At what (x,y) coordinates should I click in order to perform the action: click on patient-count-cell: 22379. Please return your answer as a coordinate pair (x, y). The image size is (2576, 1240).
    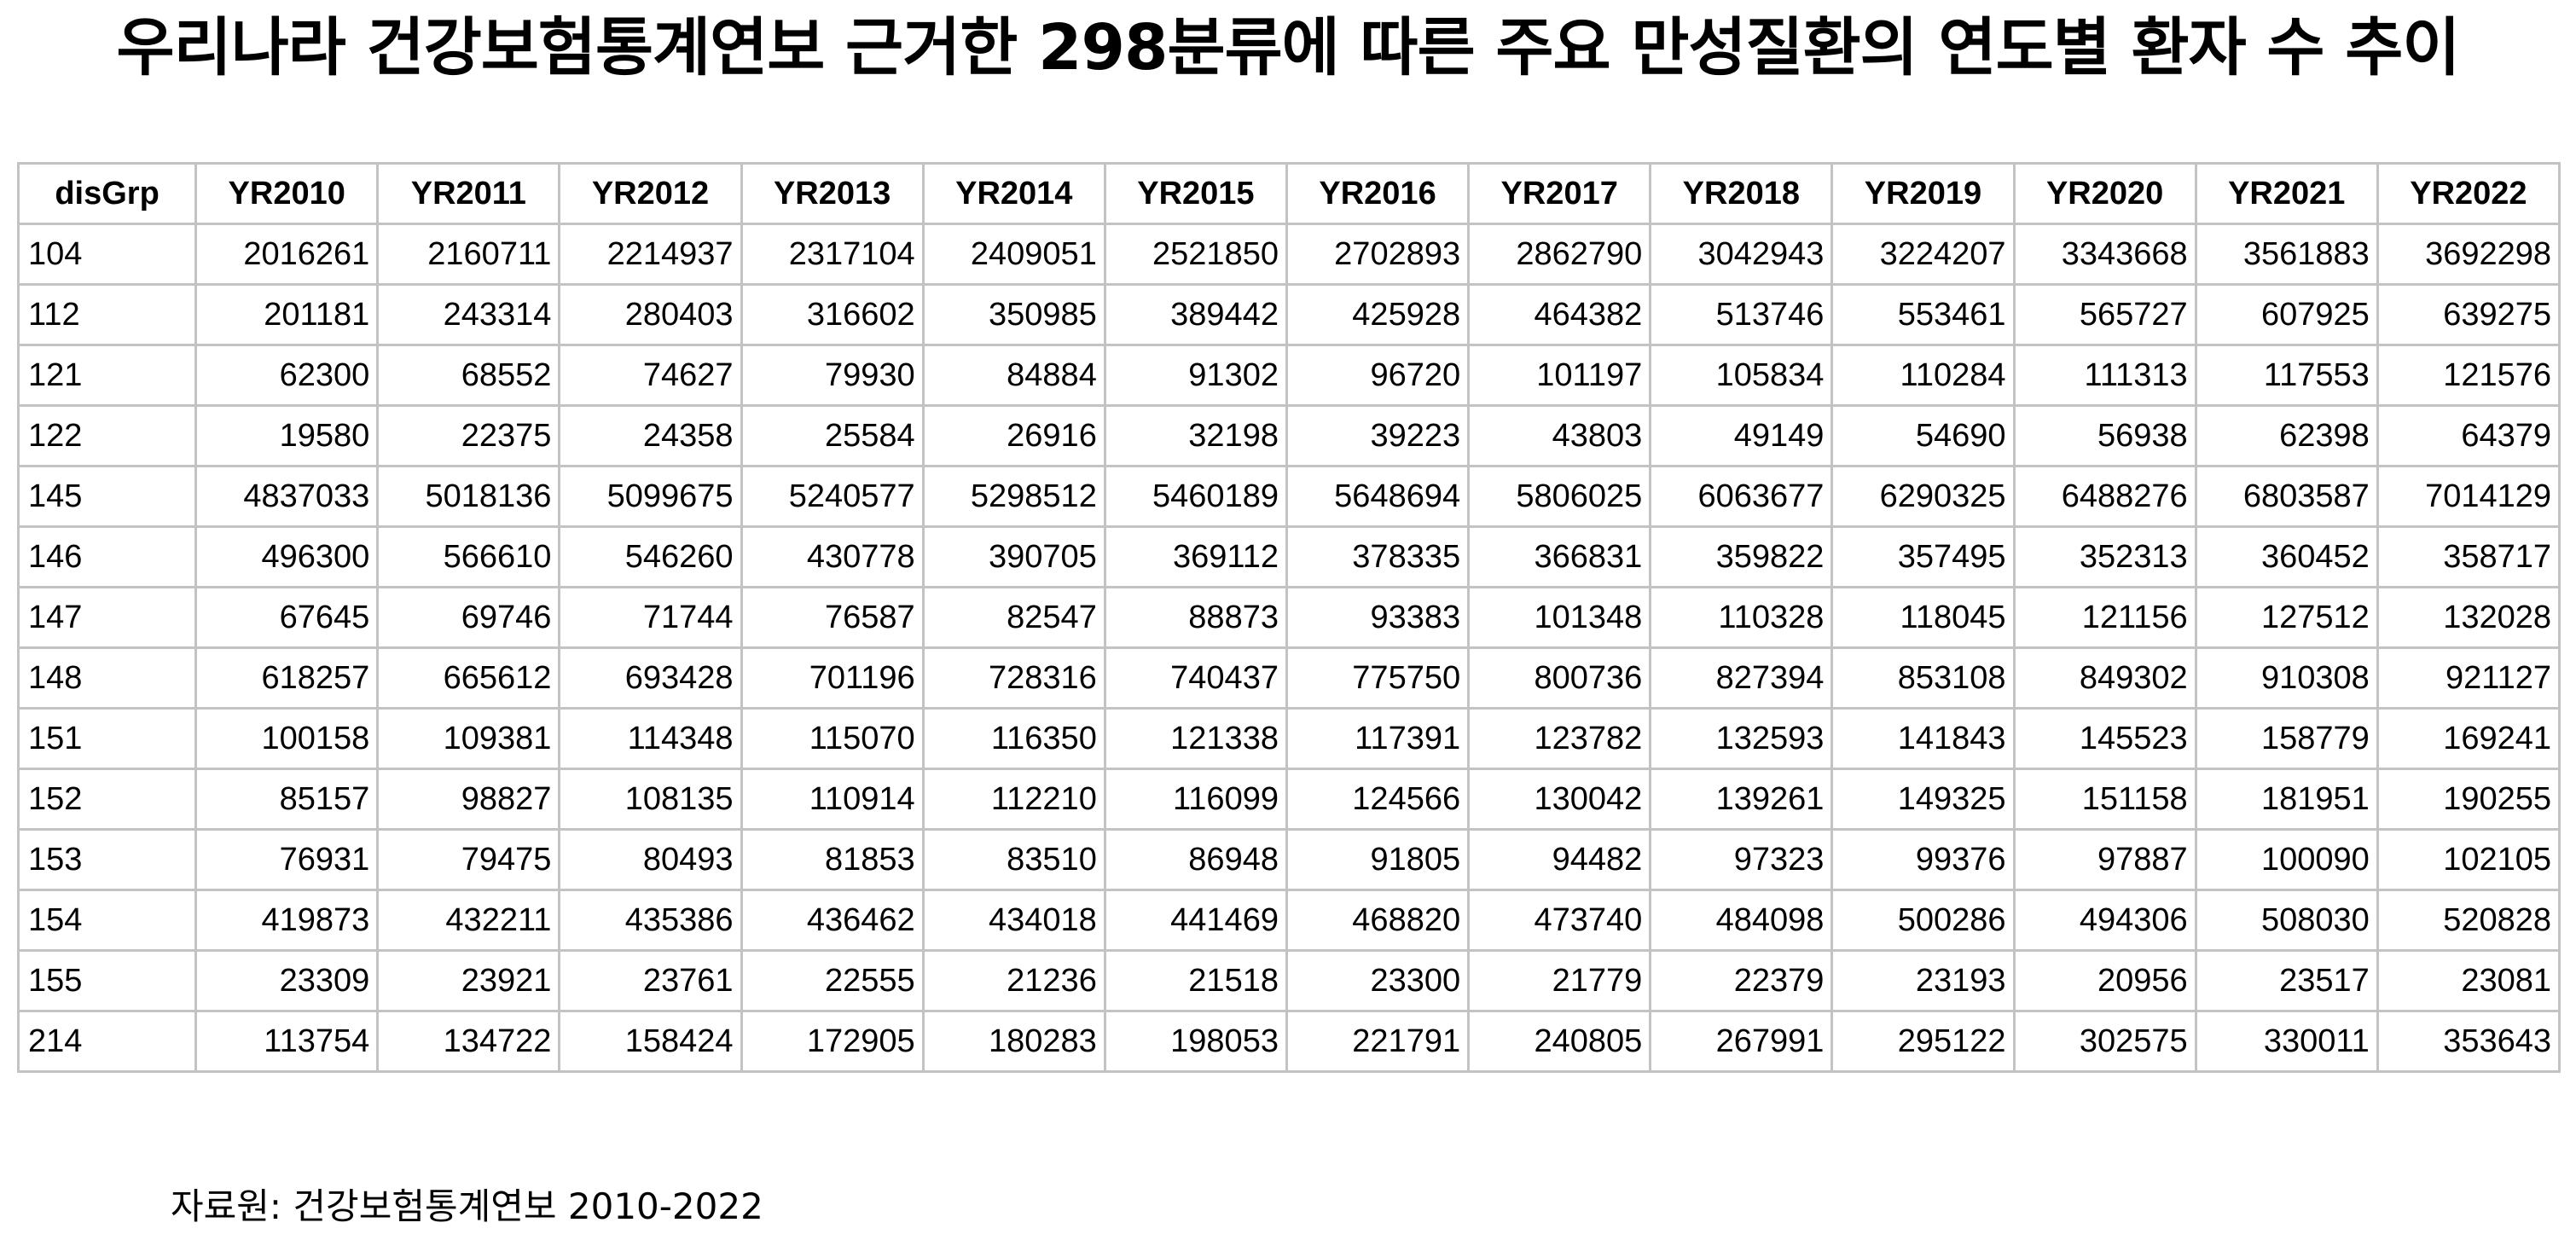
    Looking at the image, I should click on (1741, 980).